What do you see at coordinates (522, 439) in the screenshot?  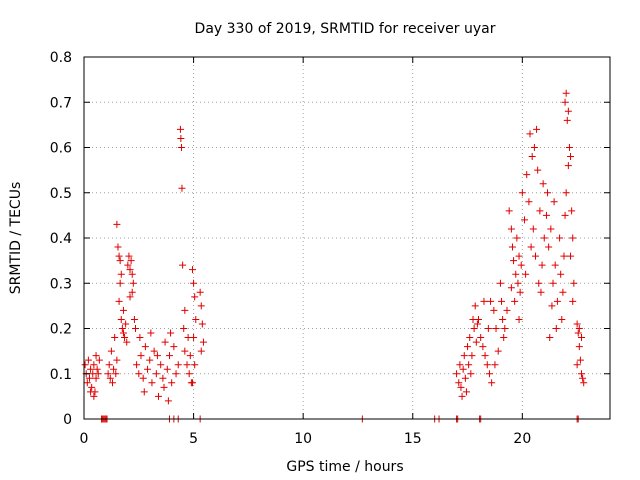 I see `x-tick-label: 20` at bounding box center [522, 439].